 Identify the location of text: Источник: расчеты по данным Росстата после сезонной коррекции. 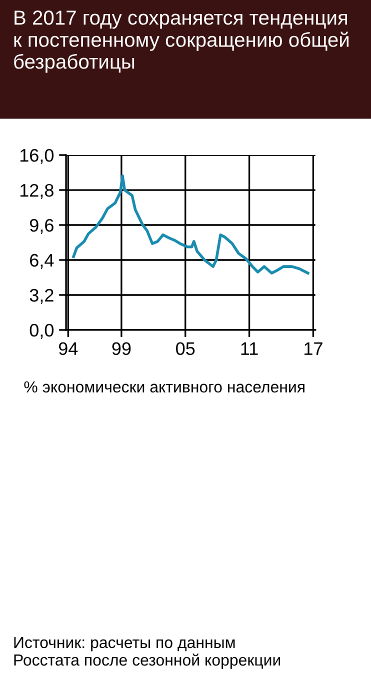
(147, 653).